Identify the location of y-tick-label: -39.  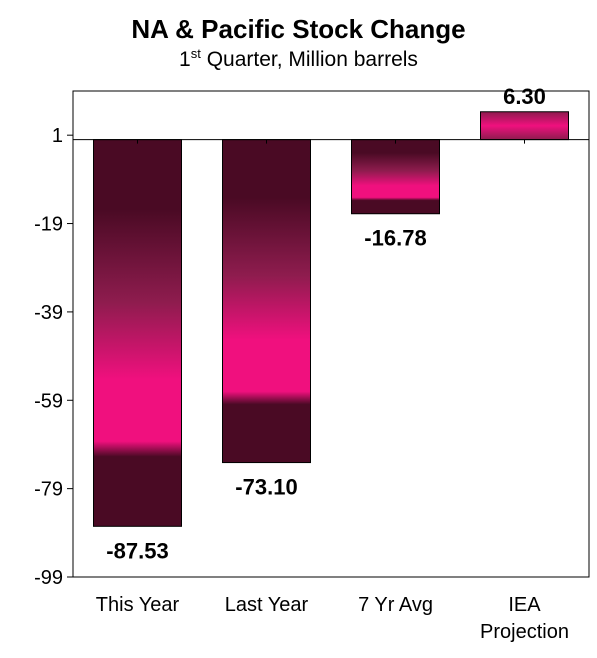
(48, 313).